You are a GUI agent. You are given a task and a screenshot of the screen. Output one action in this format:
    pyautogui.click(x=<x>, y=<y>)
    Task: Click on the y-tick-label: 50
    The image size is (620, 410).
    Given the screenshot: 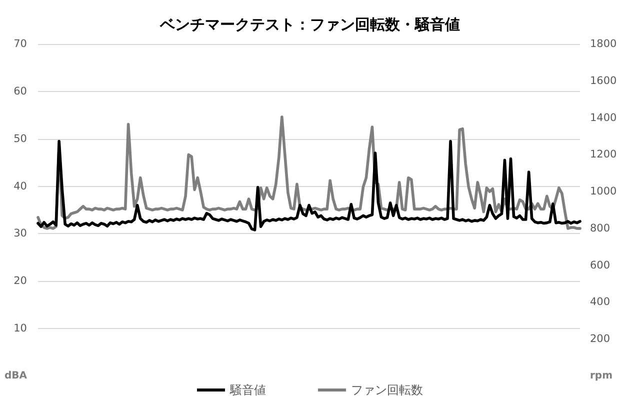 What is the action you would take?
    pyautogui.click(x=20, y=138)
    